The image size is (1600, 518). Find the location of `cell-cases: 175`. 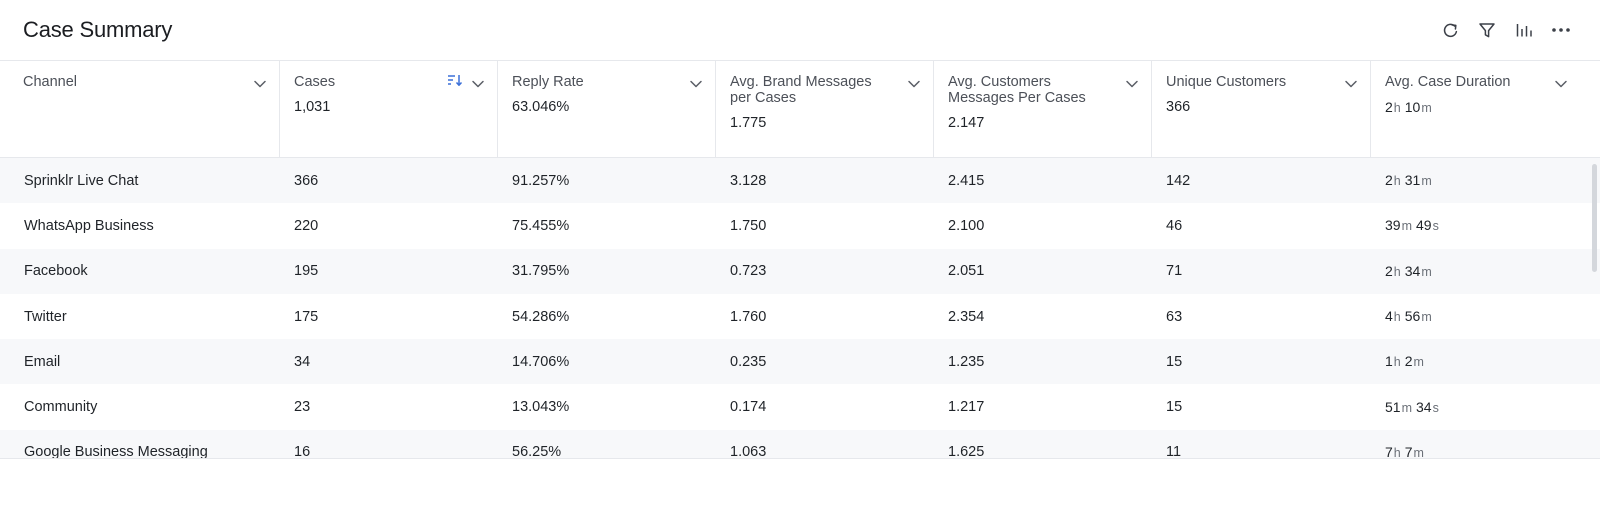

cell-cases: 175 is located at coordinates (306, 316).